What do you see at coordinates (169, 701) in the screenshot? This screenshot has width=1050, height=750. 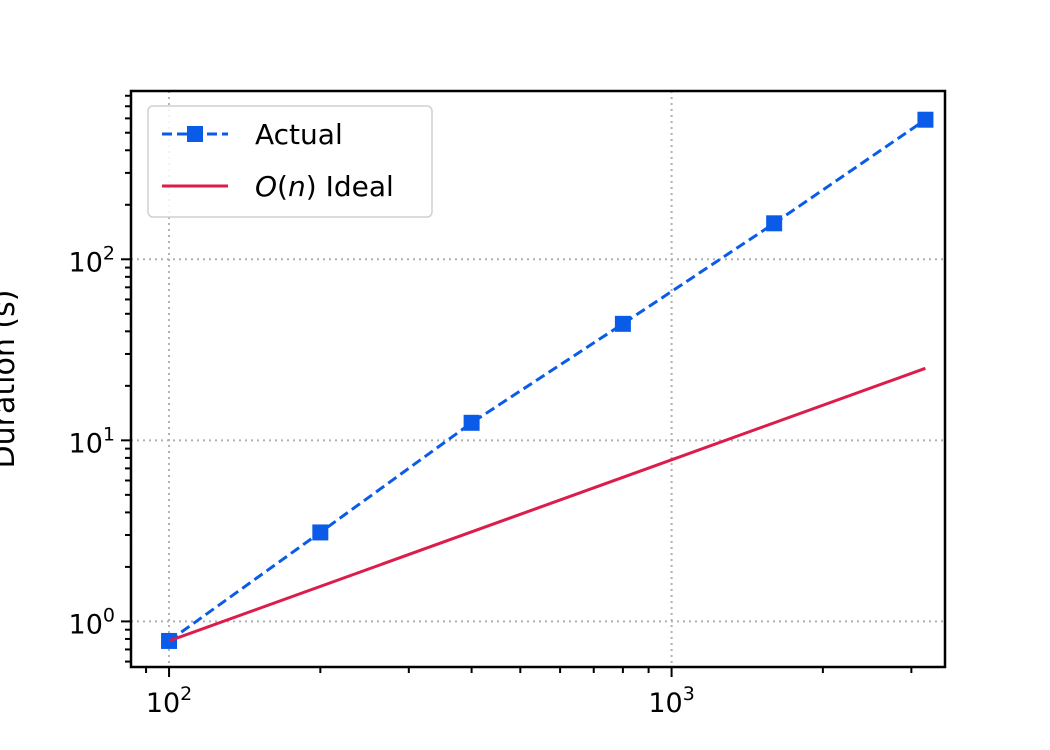 I see `x-tick-label: 10²` at bounding box center [169, 701].